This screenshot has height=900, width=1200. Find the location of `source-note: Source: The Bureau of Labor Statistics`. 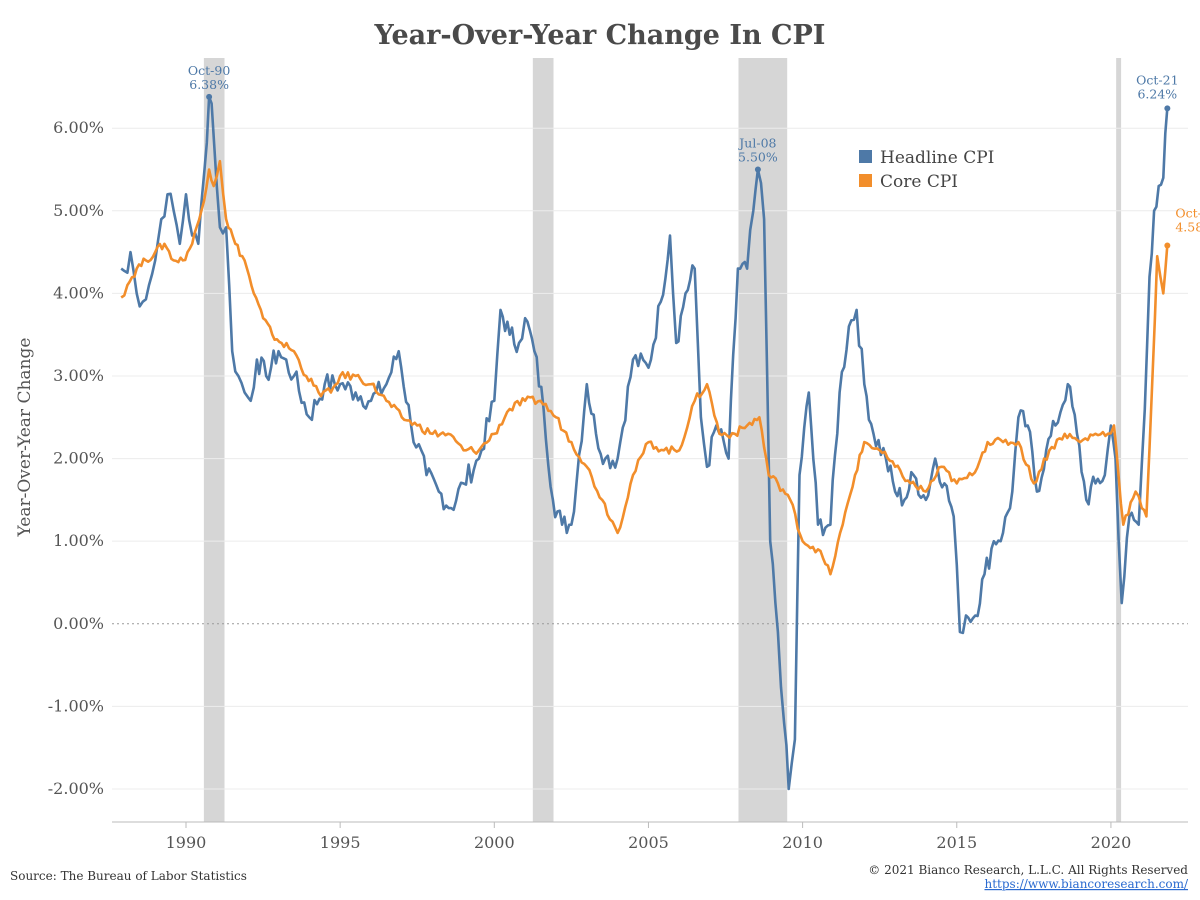

source-note: Source: The Bureau of Labor Statistics is located at coordinates (128, 876).